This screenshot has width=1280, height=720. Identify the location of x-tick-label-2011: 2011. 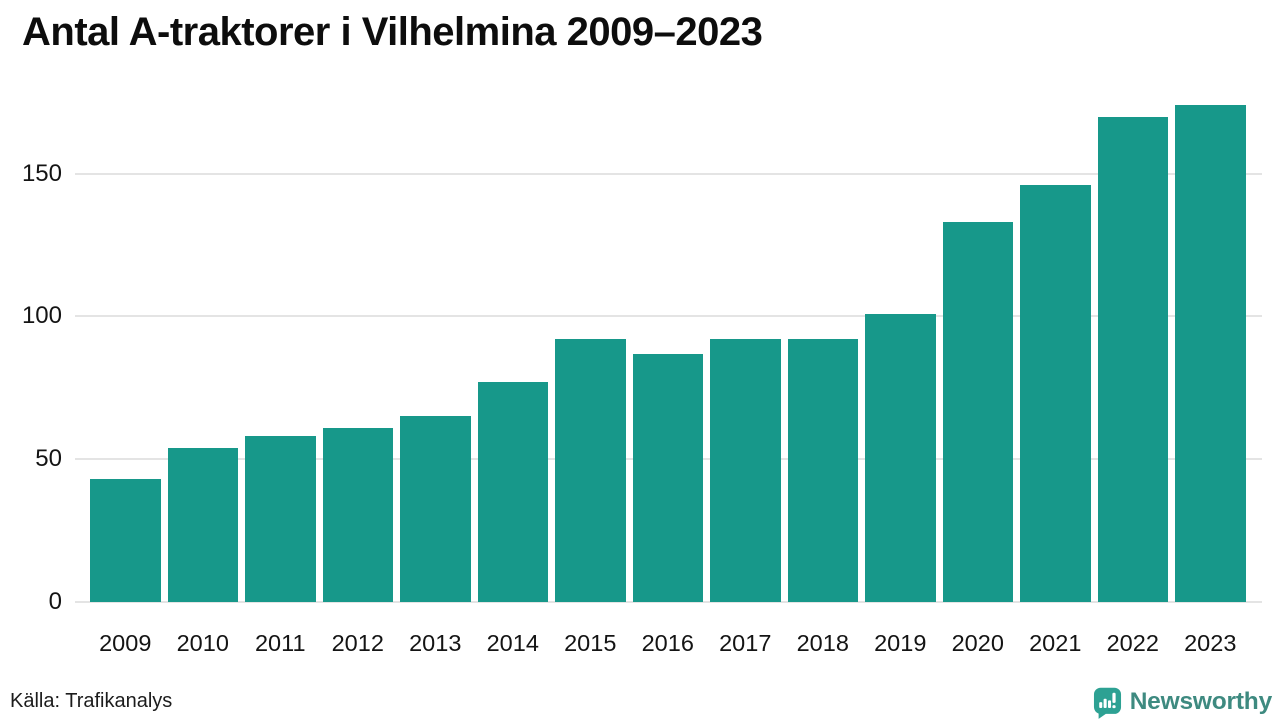
(280, 643).